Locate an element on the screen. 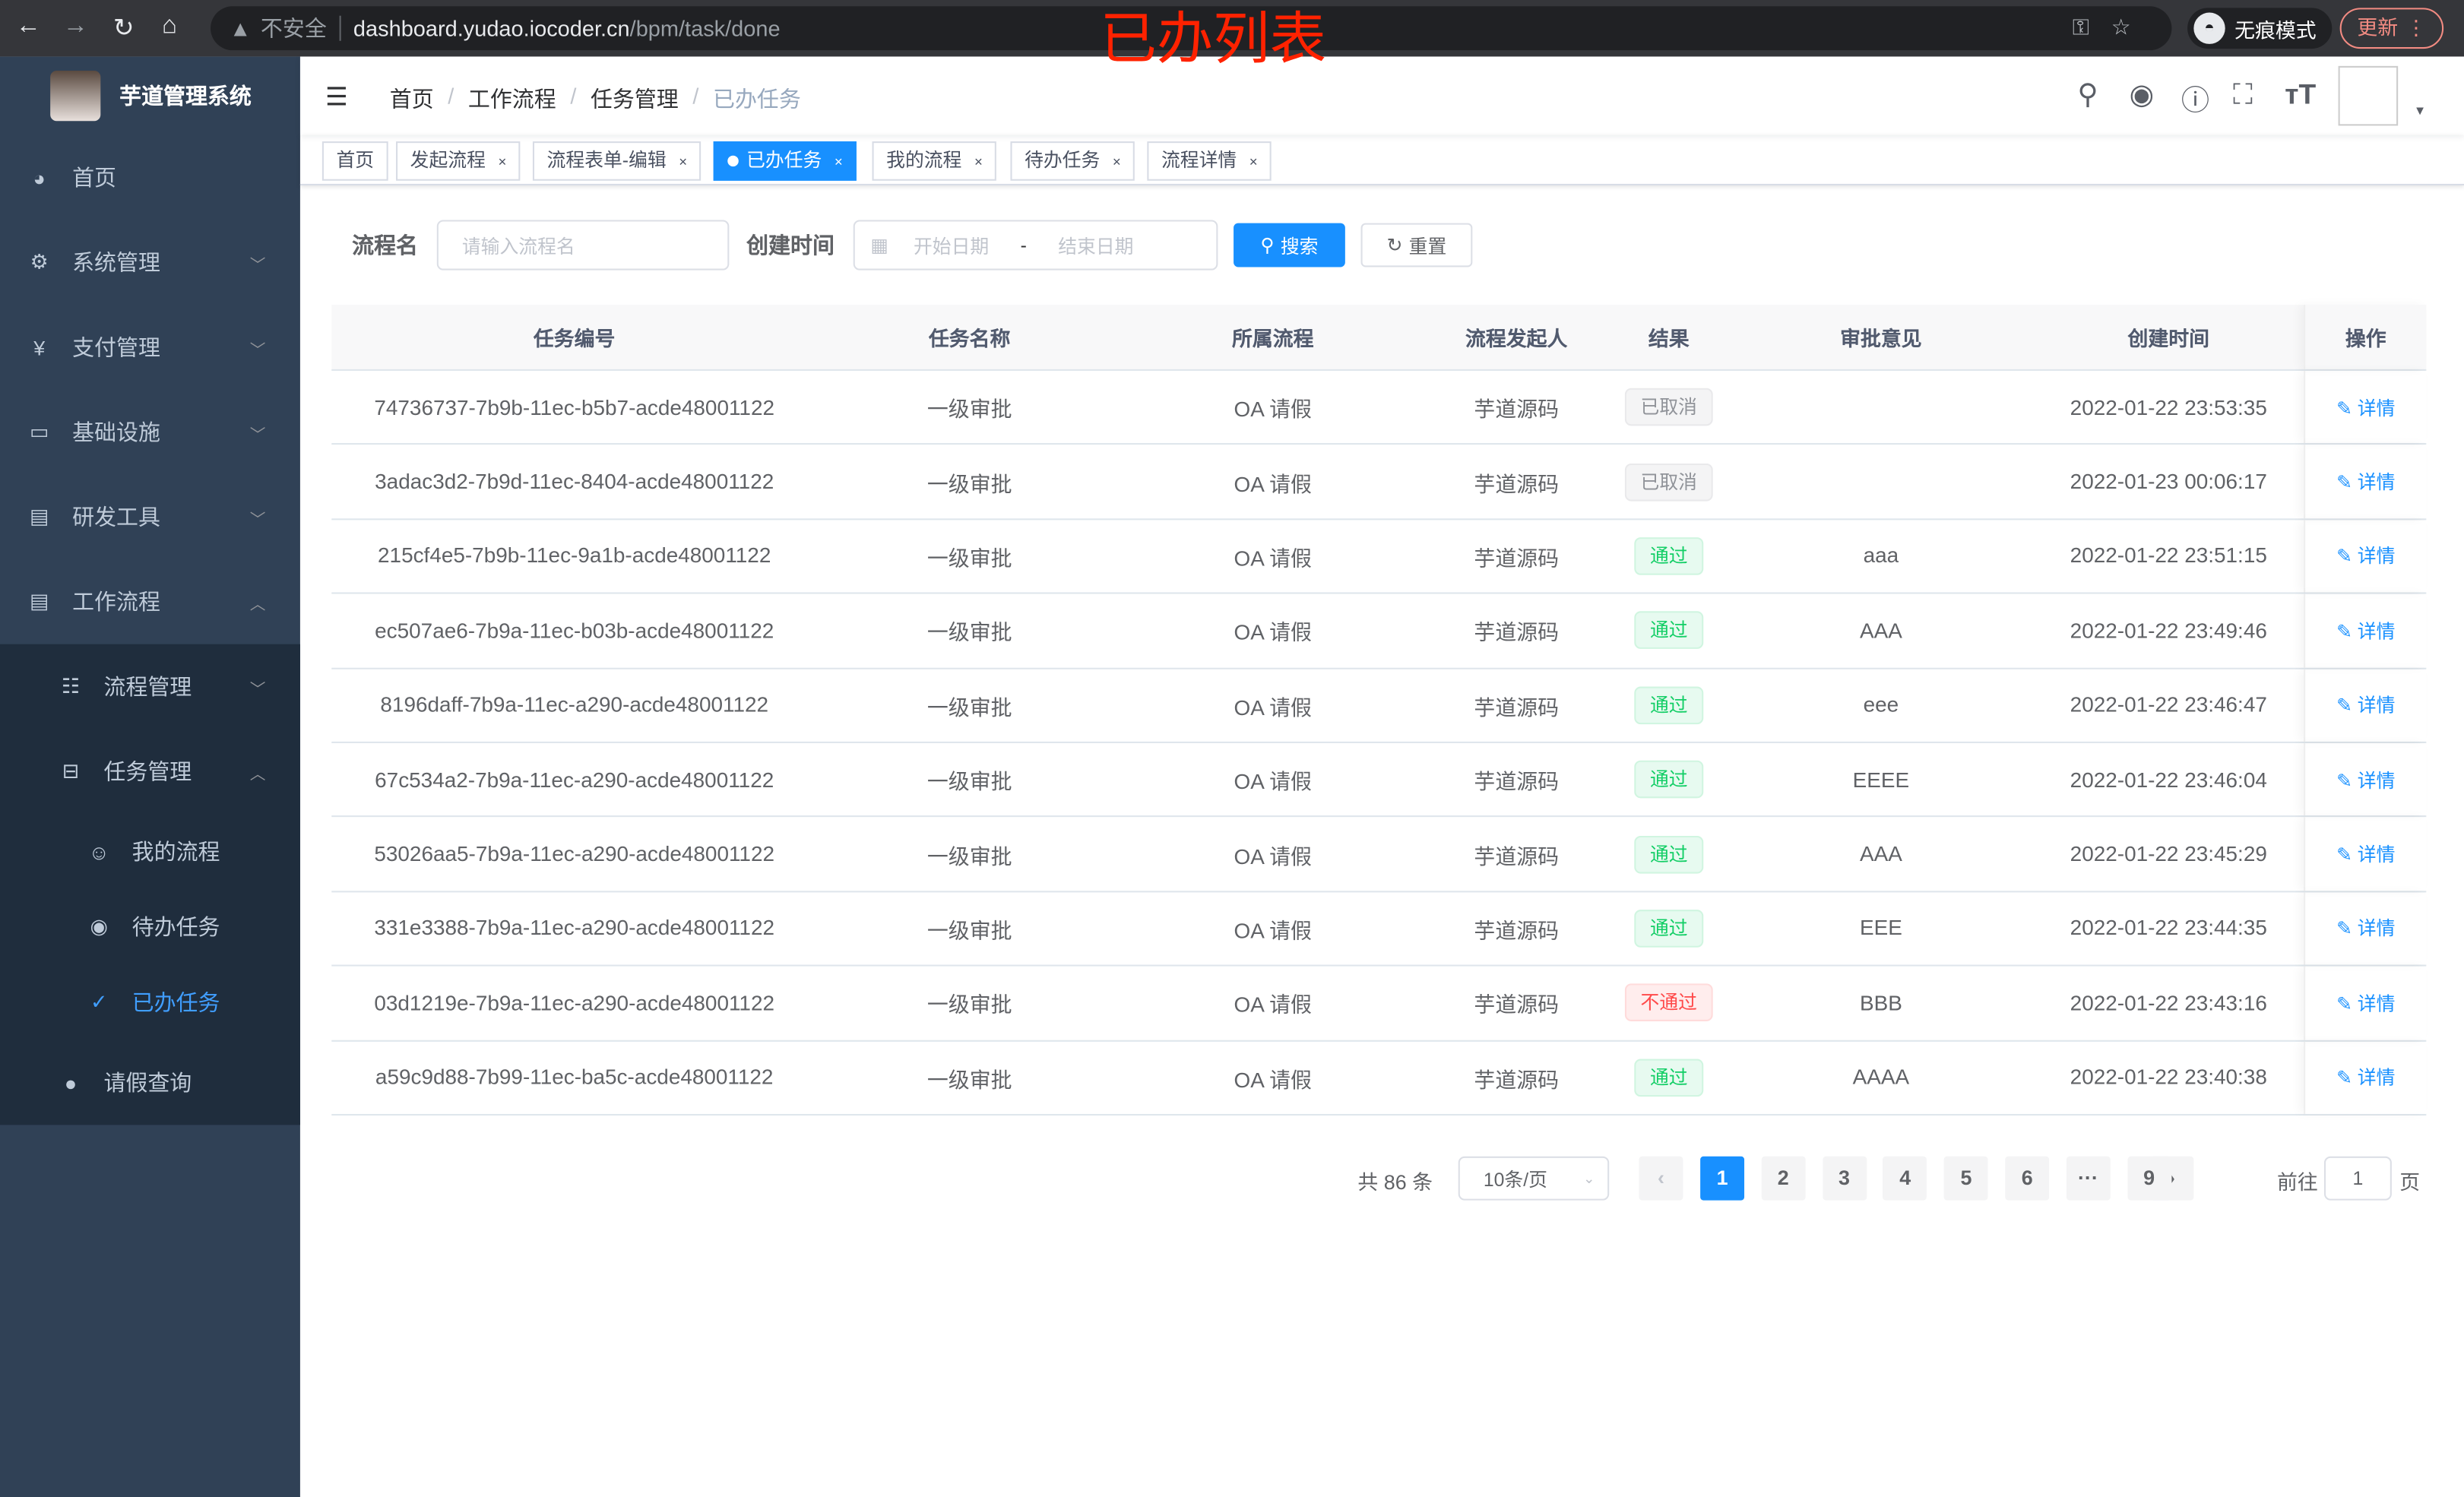 Image resolution: width=2464 pixels, height=1497 pixels. edit-icon: ✎ is located at coordinates (2347, 929).